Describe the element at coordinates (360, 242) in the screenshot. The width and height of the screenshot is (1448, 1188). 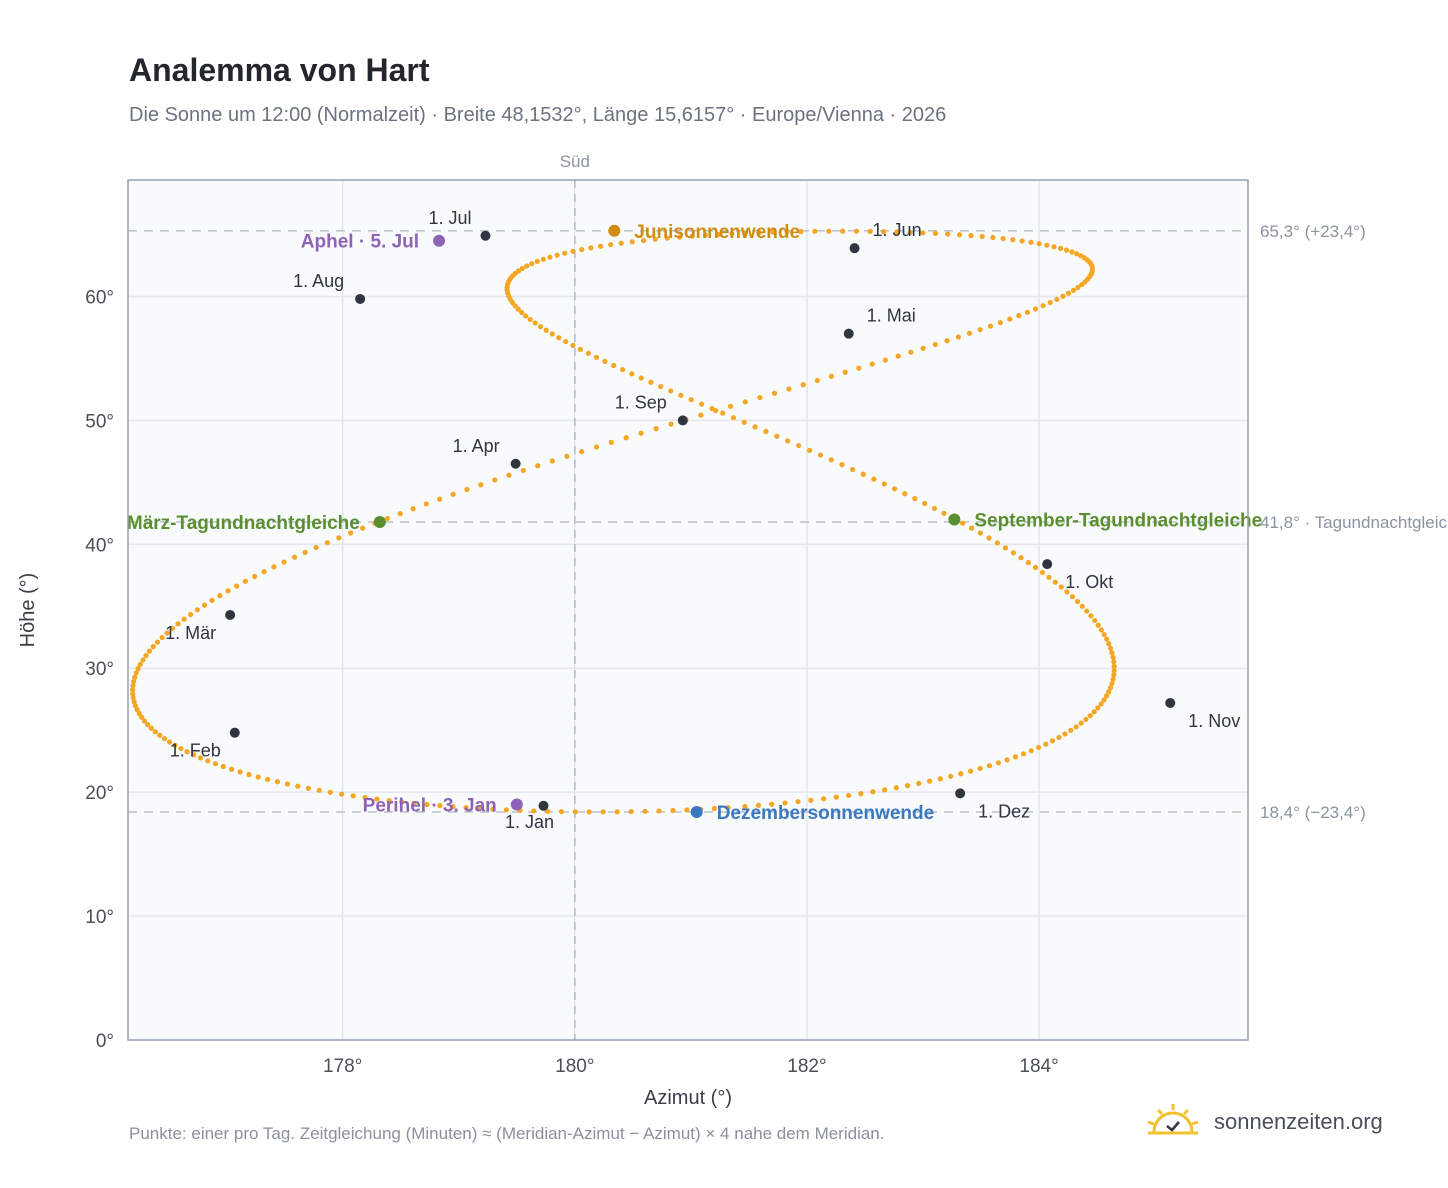
I see `event-label: Aphel · 5. Jul` at that location.